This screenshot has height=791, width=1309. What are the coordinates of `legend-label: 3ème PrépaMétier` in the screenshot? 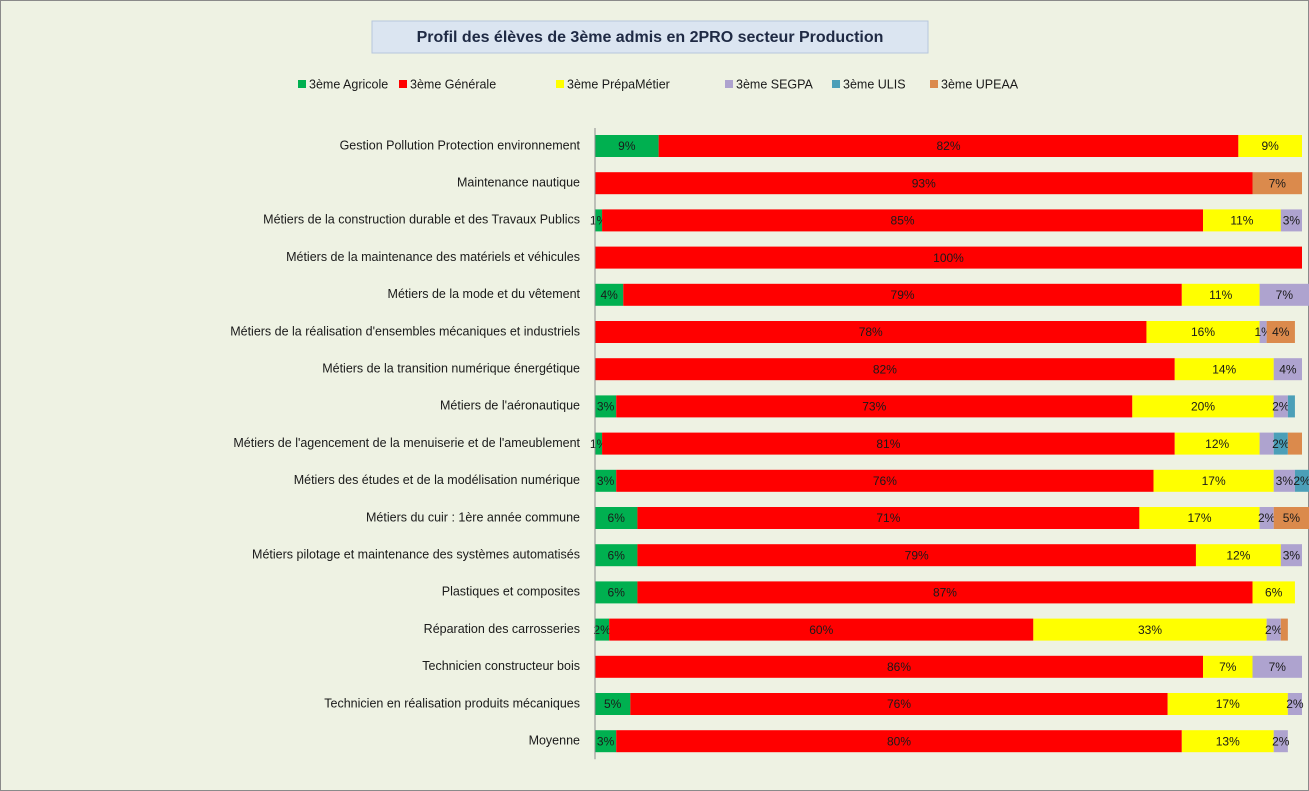 It's located at (618, 84).